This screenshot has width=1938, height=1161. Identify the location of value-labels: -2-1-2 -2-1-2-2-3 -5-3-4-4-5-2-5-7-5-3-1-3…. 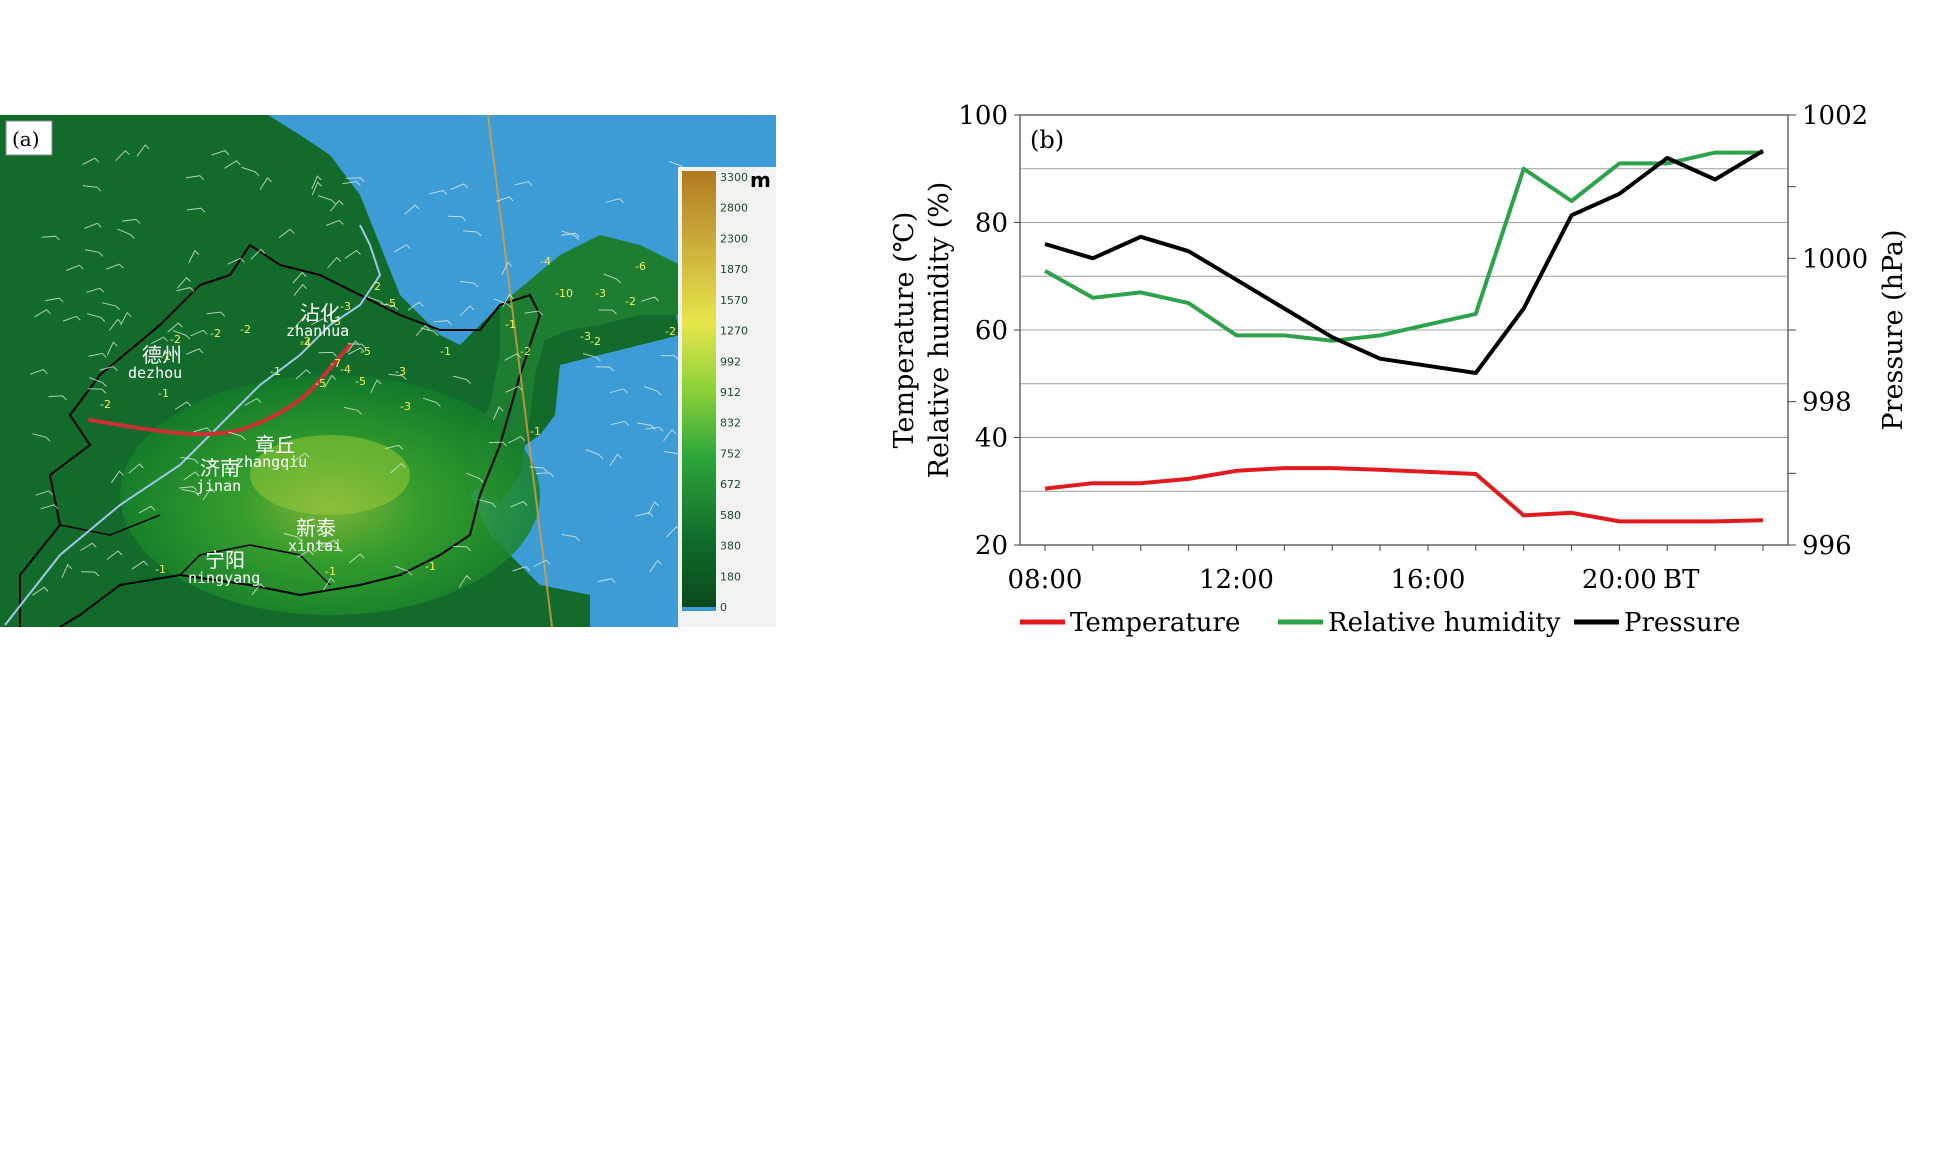
(388, 416).